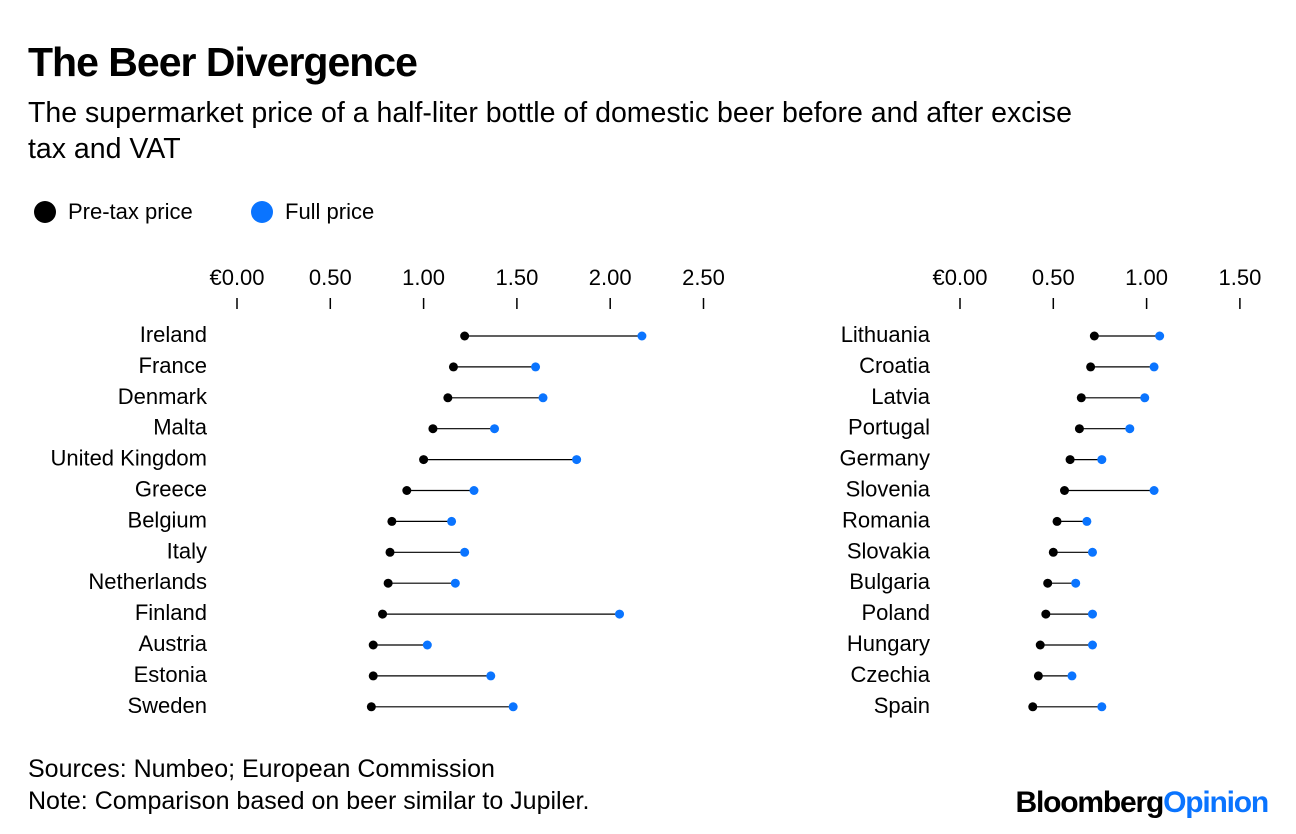 The image size is (1296, 834). I want to click on category-label: Malta, so click(180, 427).